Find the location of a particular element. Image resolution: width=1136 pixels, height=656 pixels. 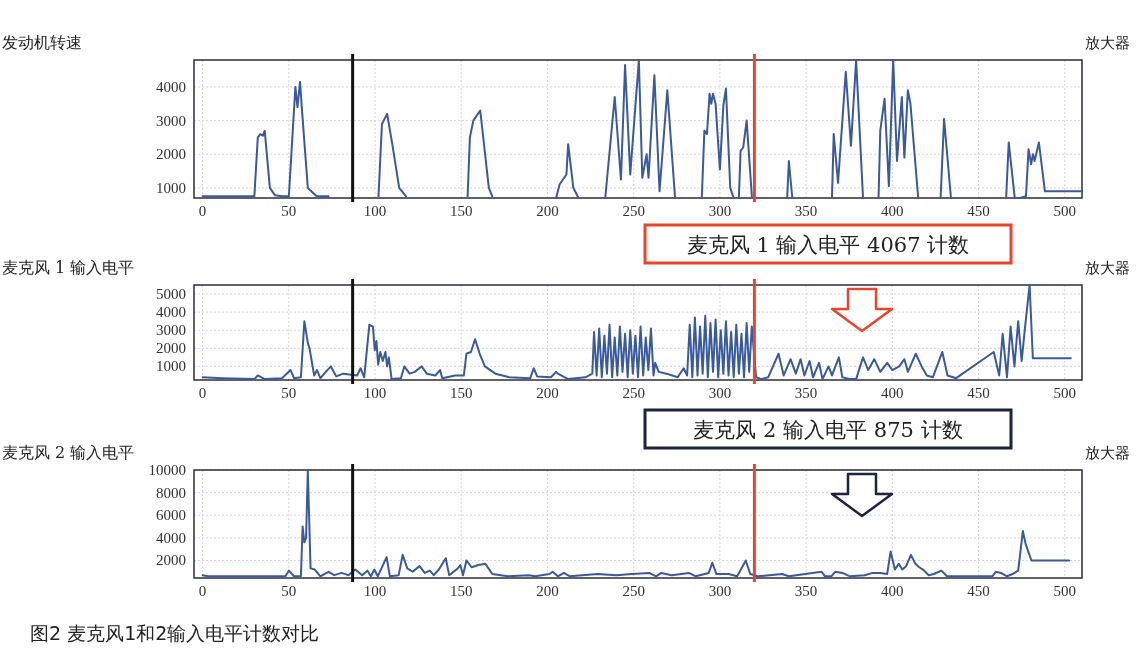

y-tick-label: 5000 is located at coordinates (171, 294).